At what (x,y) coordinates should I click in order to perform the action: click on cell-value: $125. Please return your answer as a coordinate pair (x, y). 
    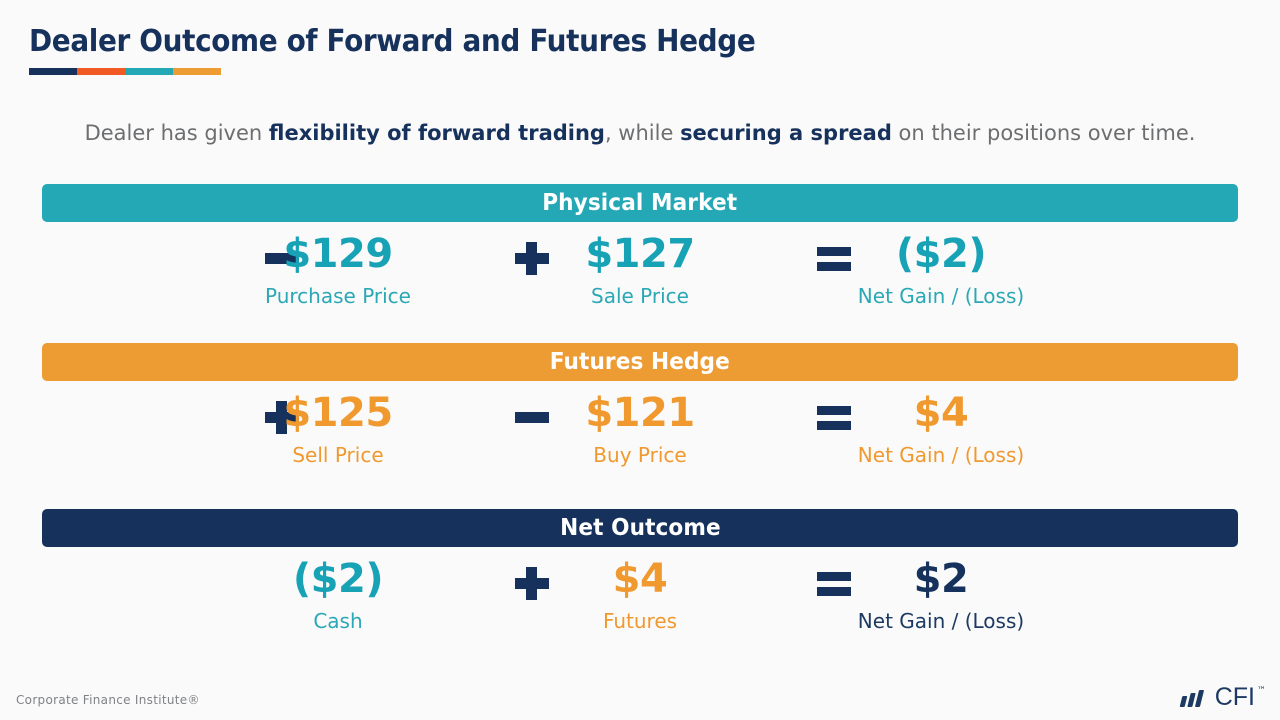
    Looking at the image, I should click on (338, 413).